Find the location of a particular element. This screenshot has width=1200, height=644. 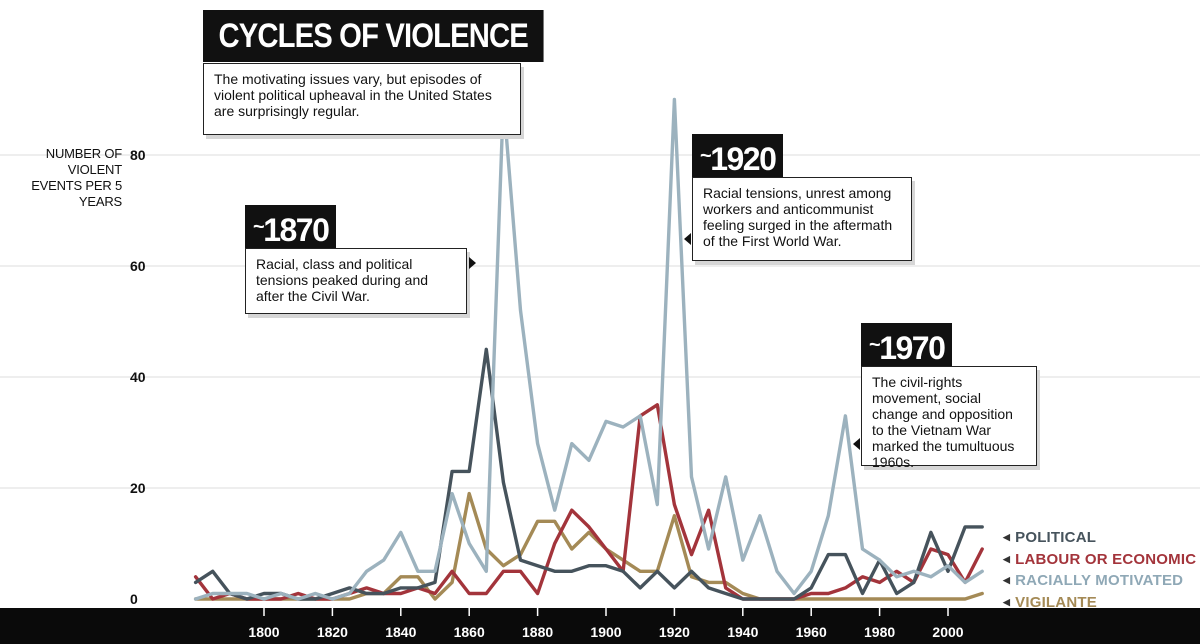

legend-item-political: ◀ POLITICAL is located at coordinates (1099, 538).